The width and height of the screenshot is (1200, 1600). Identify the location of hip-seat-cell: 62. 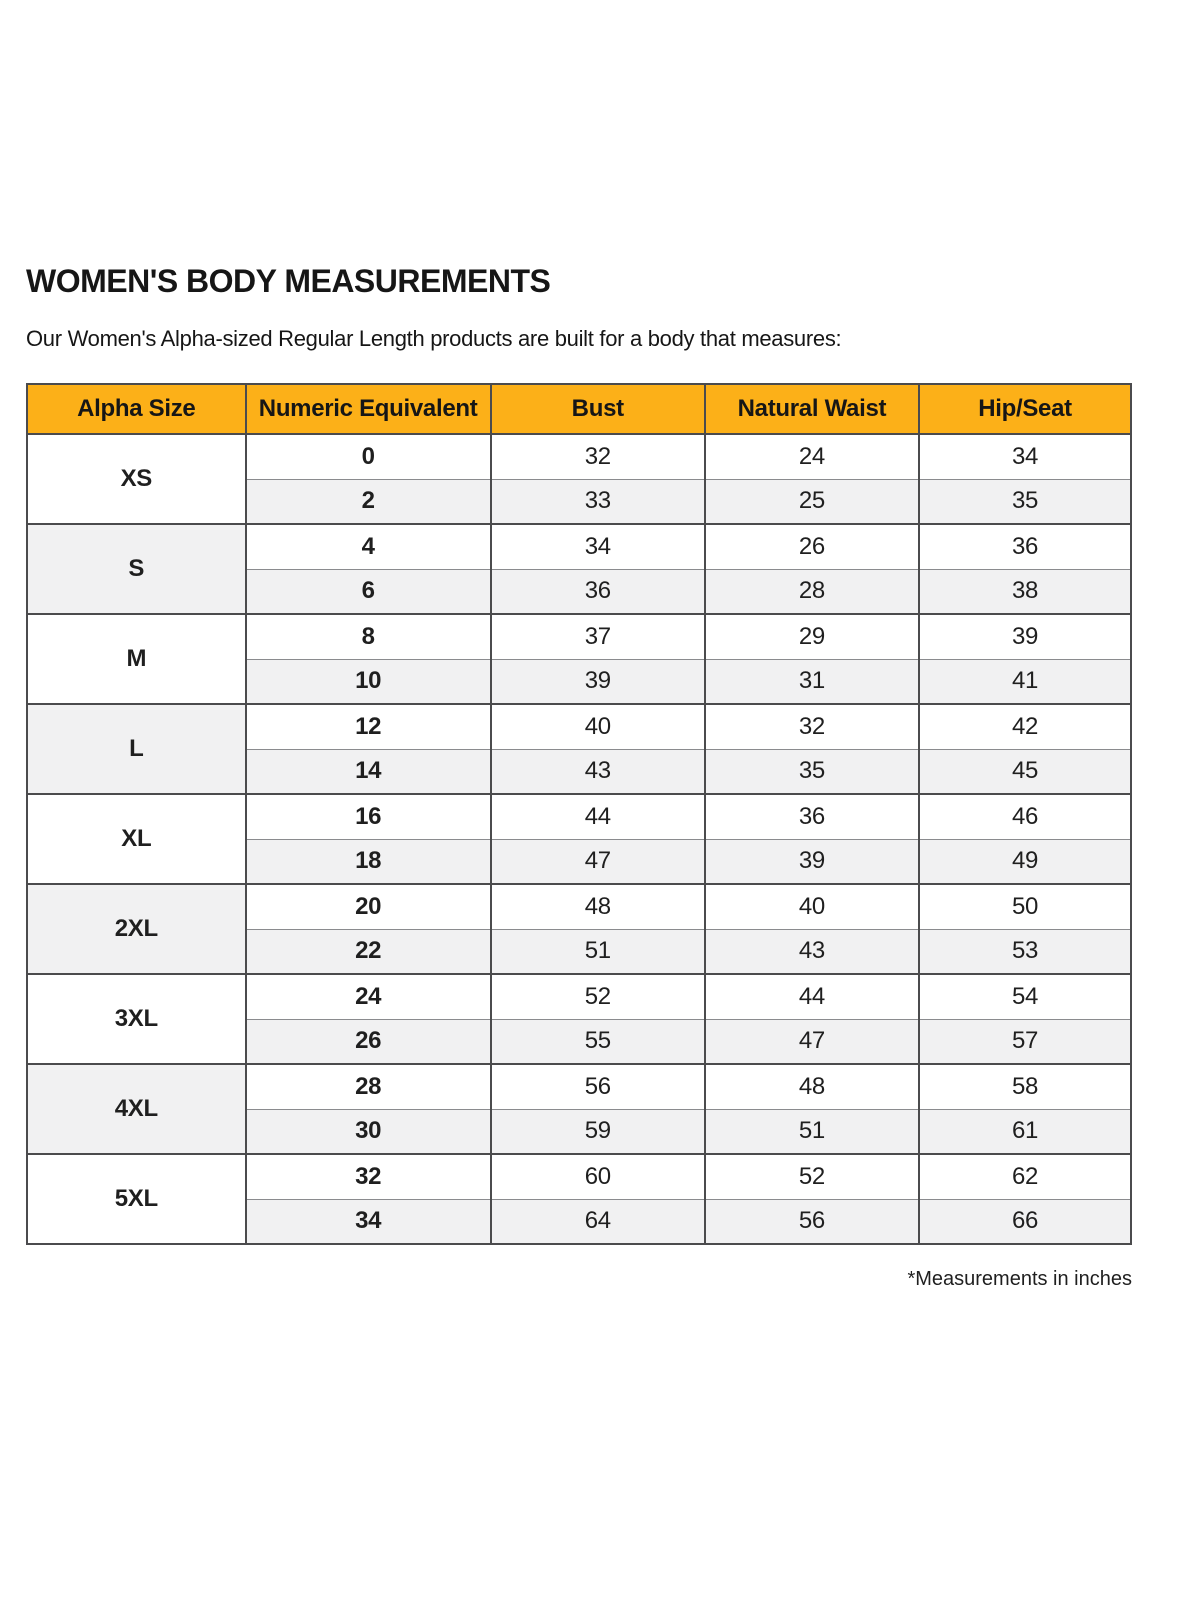
(1025, 1176).